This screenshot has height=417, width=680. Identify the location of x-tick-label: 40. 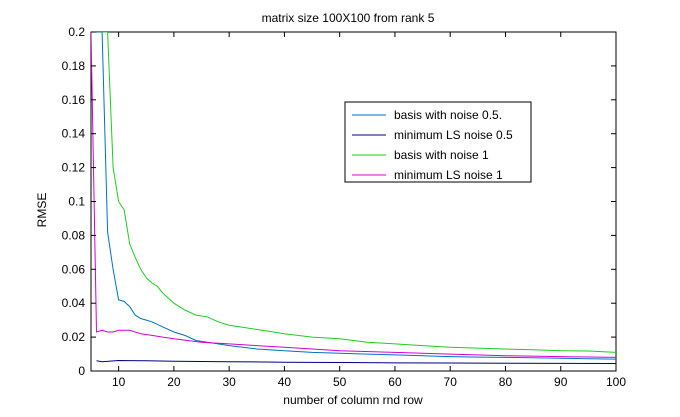
(285, 382).